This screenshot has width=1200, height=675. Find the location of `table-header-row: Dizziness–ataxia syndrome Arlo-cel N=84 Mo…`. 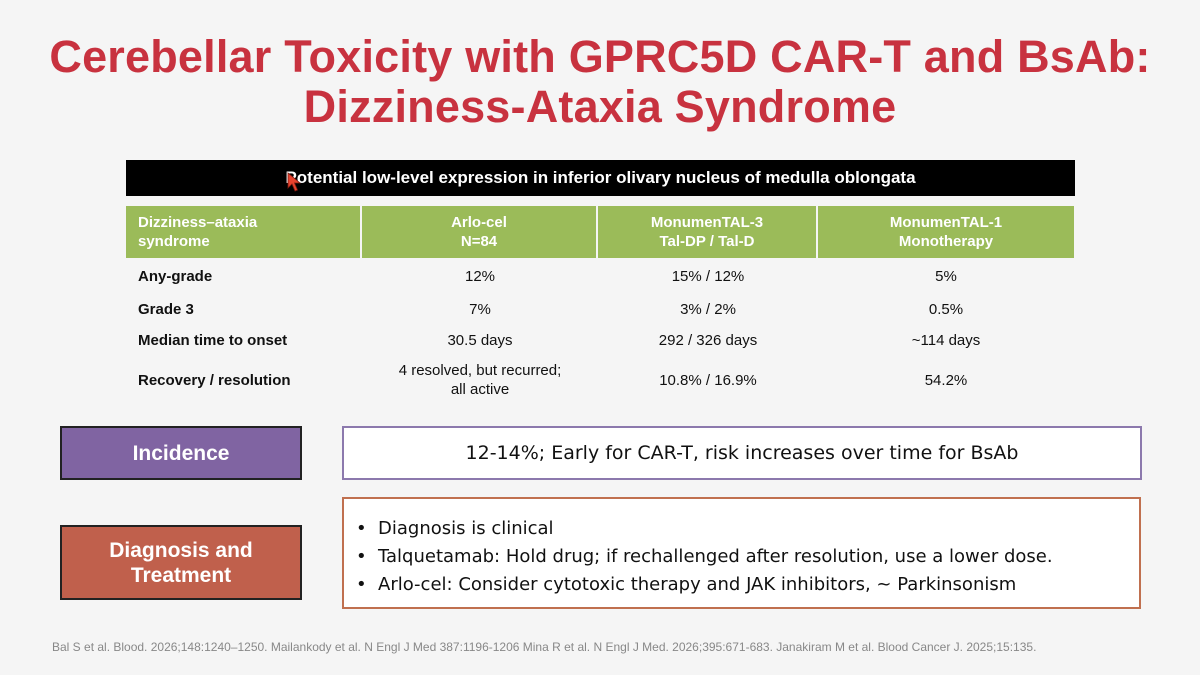

table-header-row: Dizziness–ataxia syndrome Arlo-cel N=84 Mo… is located at coordinates (600, 232).